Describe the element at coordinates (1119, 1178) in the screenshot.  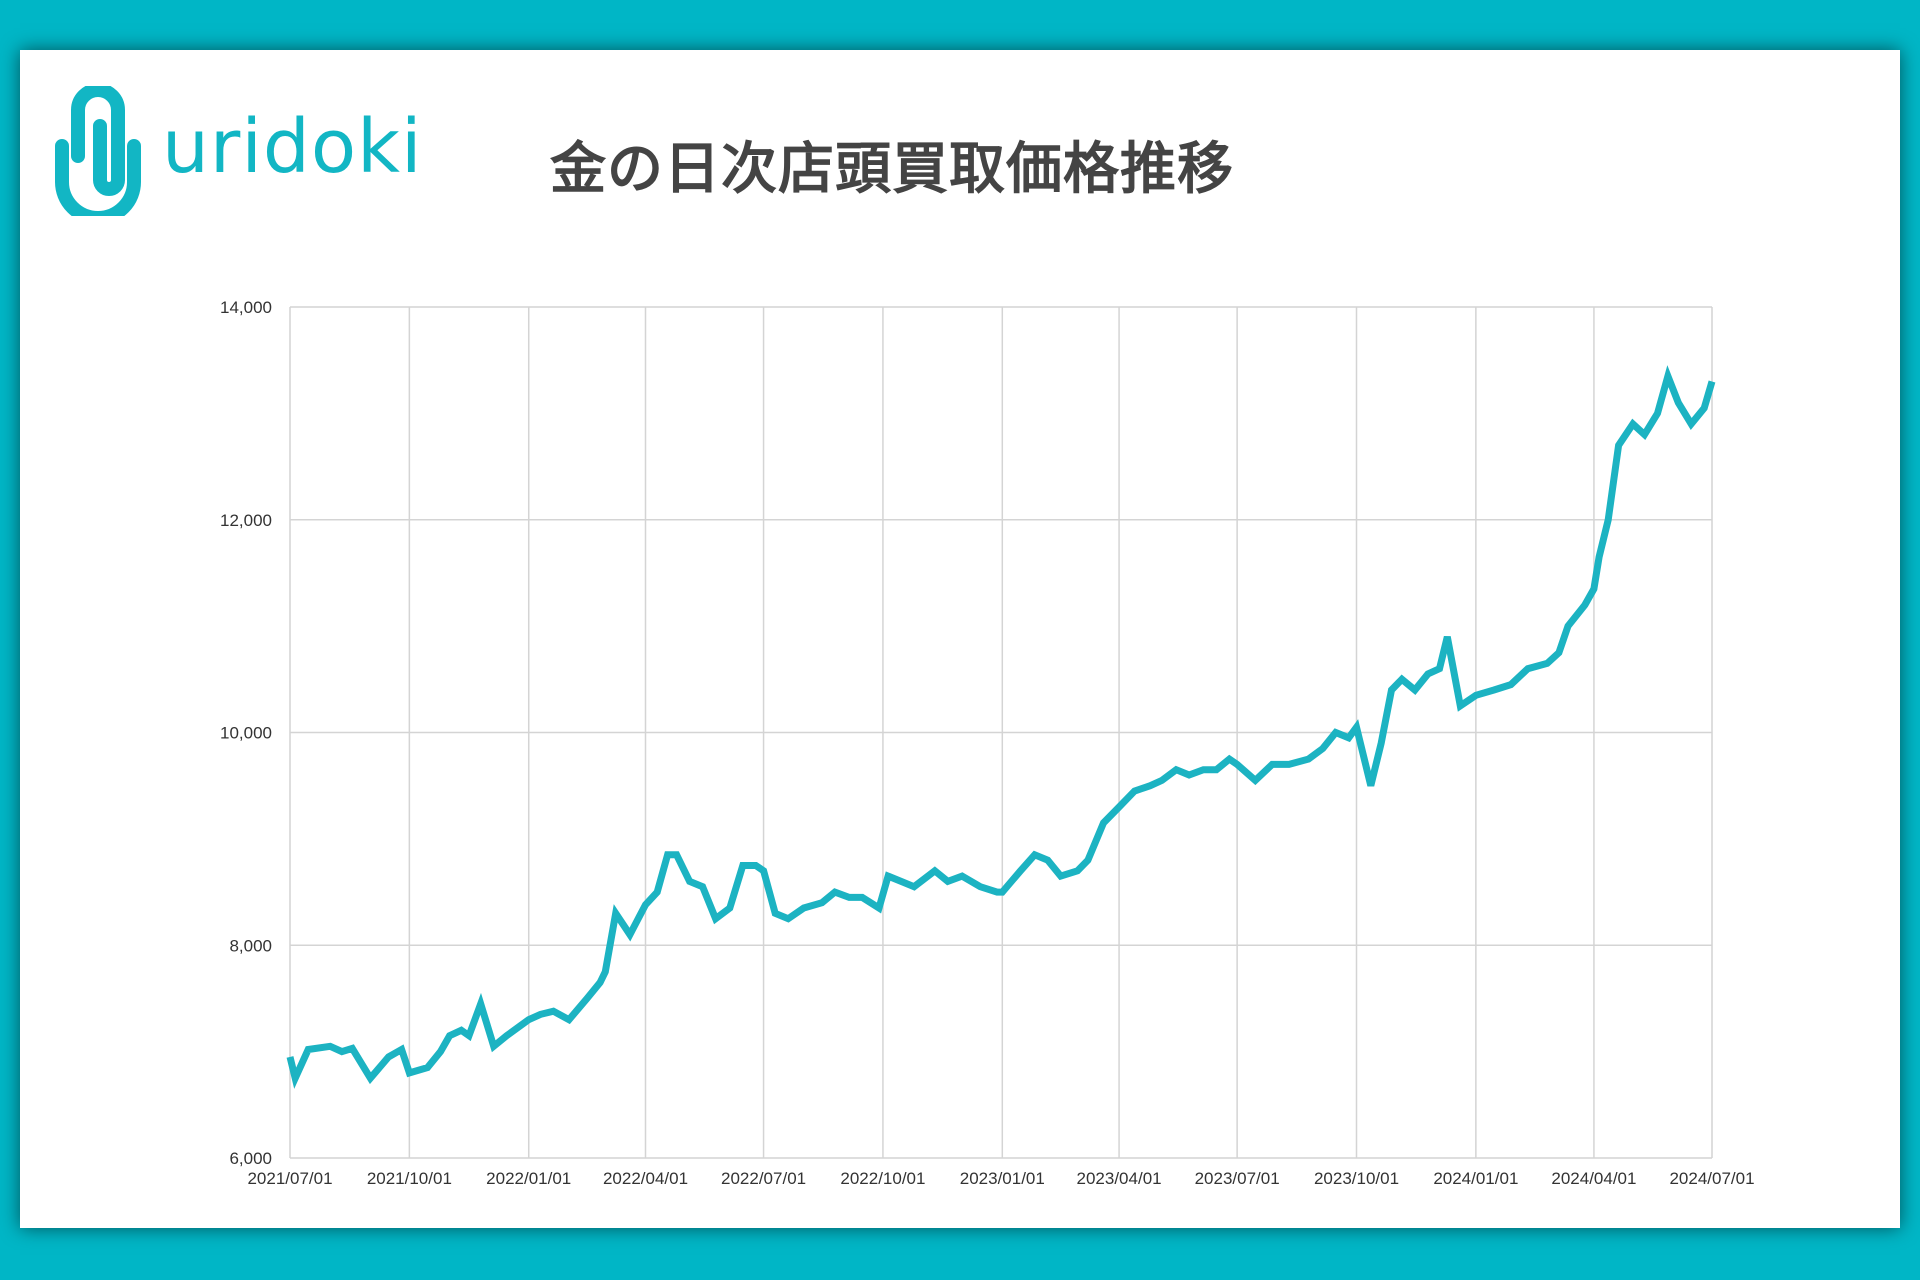
I see `x-tick-label: 2023/04/01` at that location.